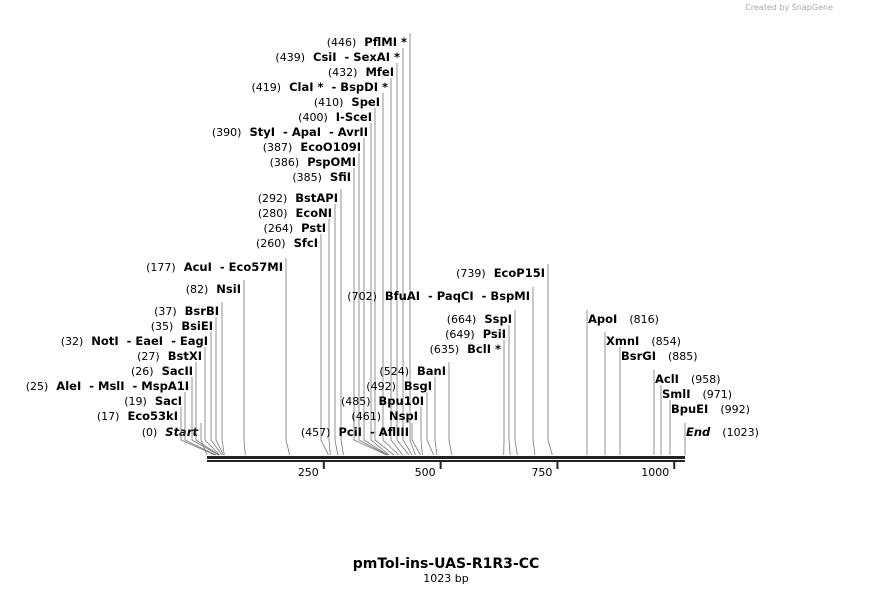 The width and height of the screenshot is (893, 595). I want to click on enzyme-name: PciI - AflIII, so click(373, 432).